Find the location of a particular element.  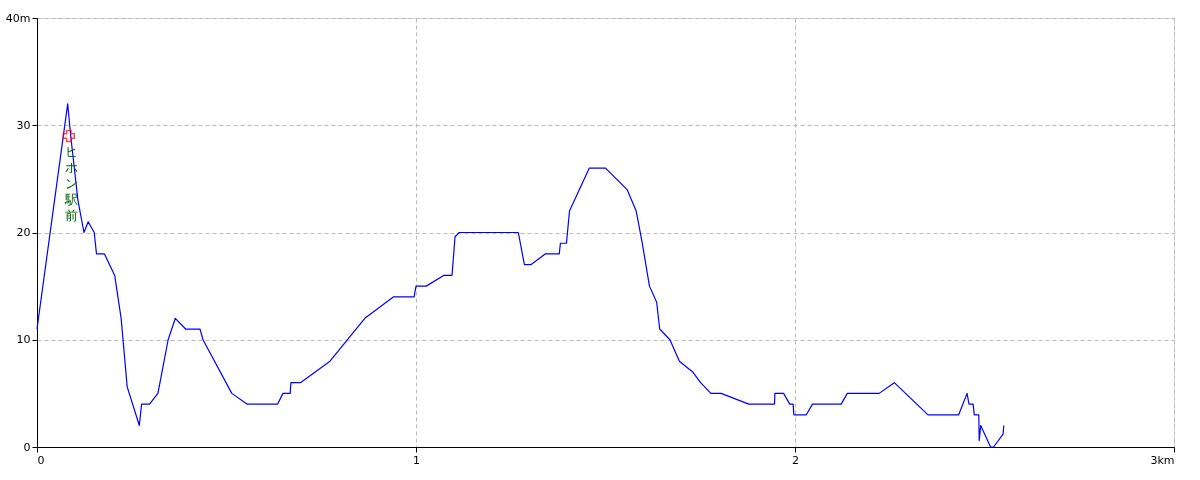

x-tick-label: 2 is located at coordinates (795, 460).